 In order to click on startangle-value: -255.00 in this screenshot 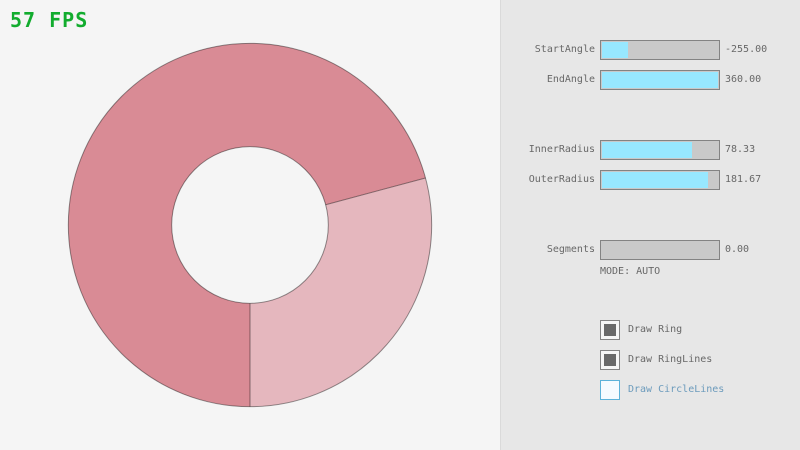, I will do `click(746, 49)`.